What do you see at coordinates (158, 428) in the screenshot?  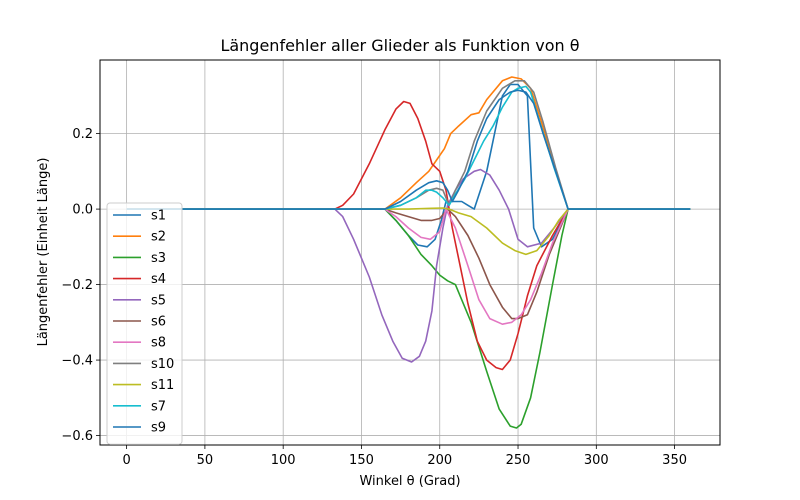 I see `legend-label: s9` at bounding box center [158, 428].